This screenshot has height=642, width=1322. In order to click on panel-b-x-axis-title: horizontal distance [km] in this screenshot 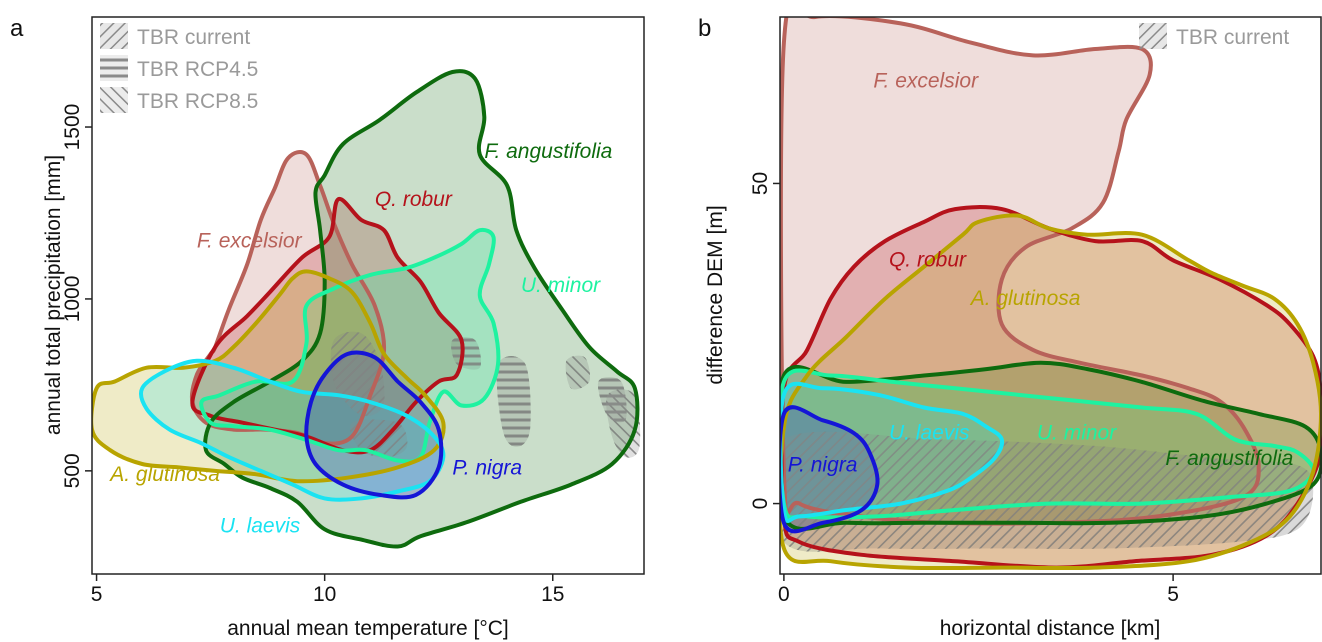, I will do `click(1050, 628)`.